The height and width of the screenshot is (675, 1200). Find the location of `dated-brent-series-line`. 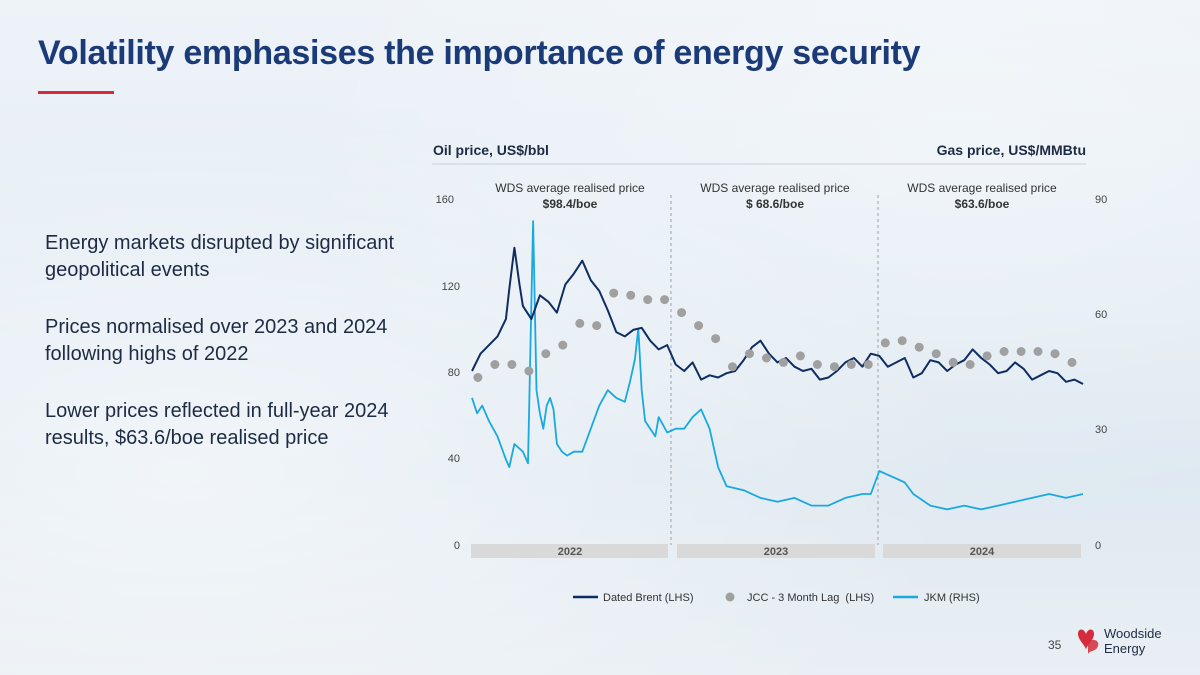

dated-brent-series-line is located at coordinates (777, 315).